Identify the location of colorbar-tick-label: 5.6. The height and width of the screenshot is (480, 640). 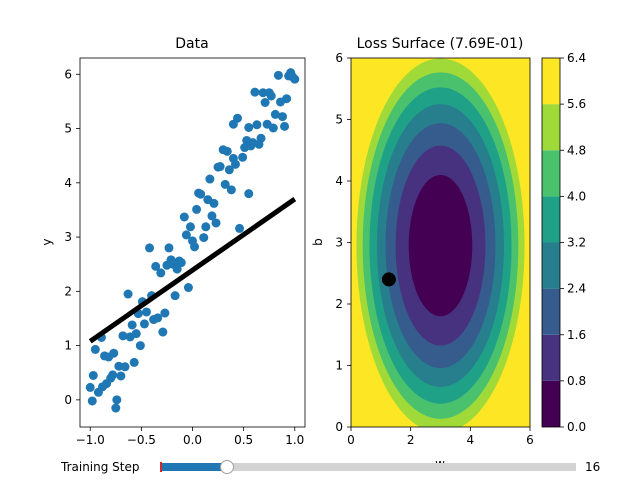
(576, 104).